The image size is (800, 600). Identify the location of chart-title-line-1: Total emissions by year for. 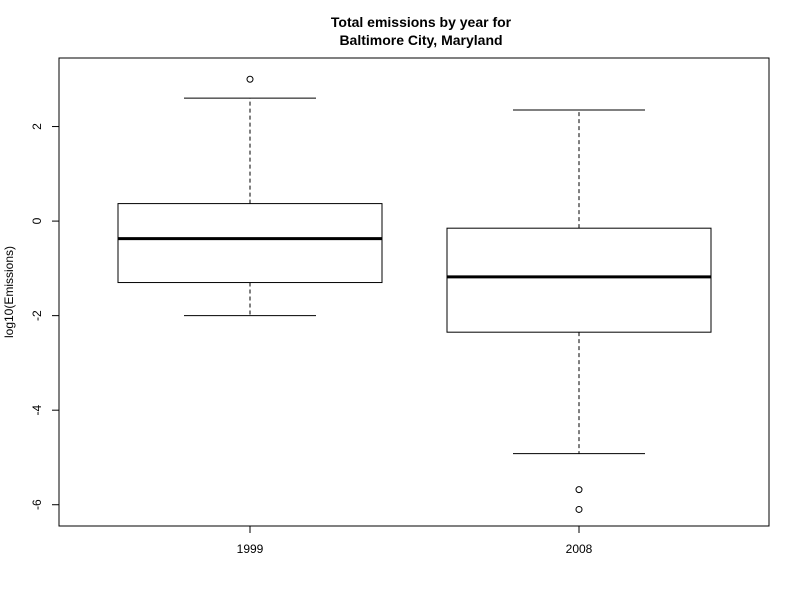
(421, 22).